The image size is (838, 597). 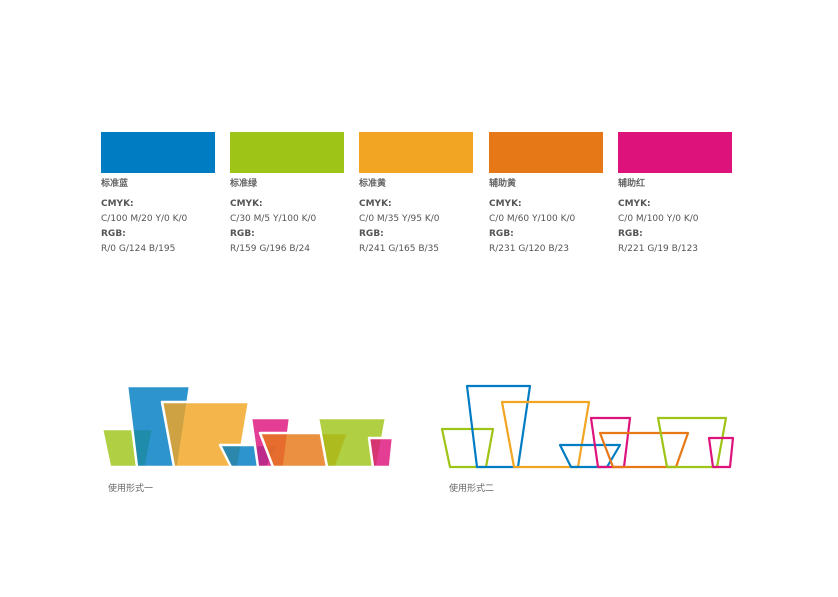 What do you see at coordinates (131, 489) in the screenshot?
I see `usage-caption-1: 使用形式一` at bounding box center [131, 489].